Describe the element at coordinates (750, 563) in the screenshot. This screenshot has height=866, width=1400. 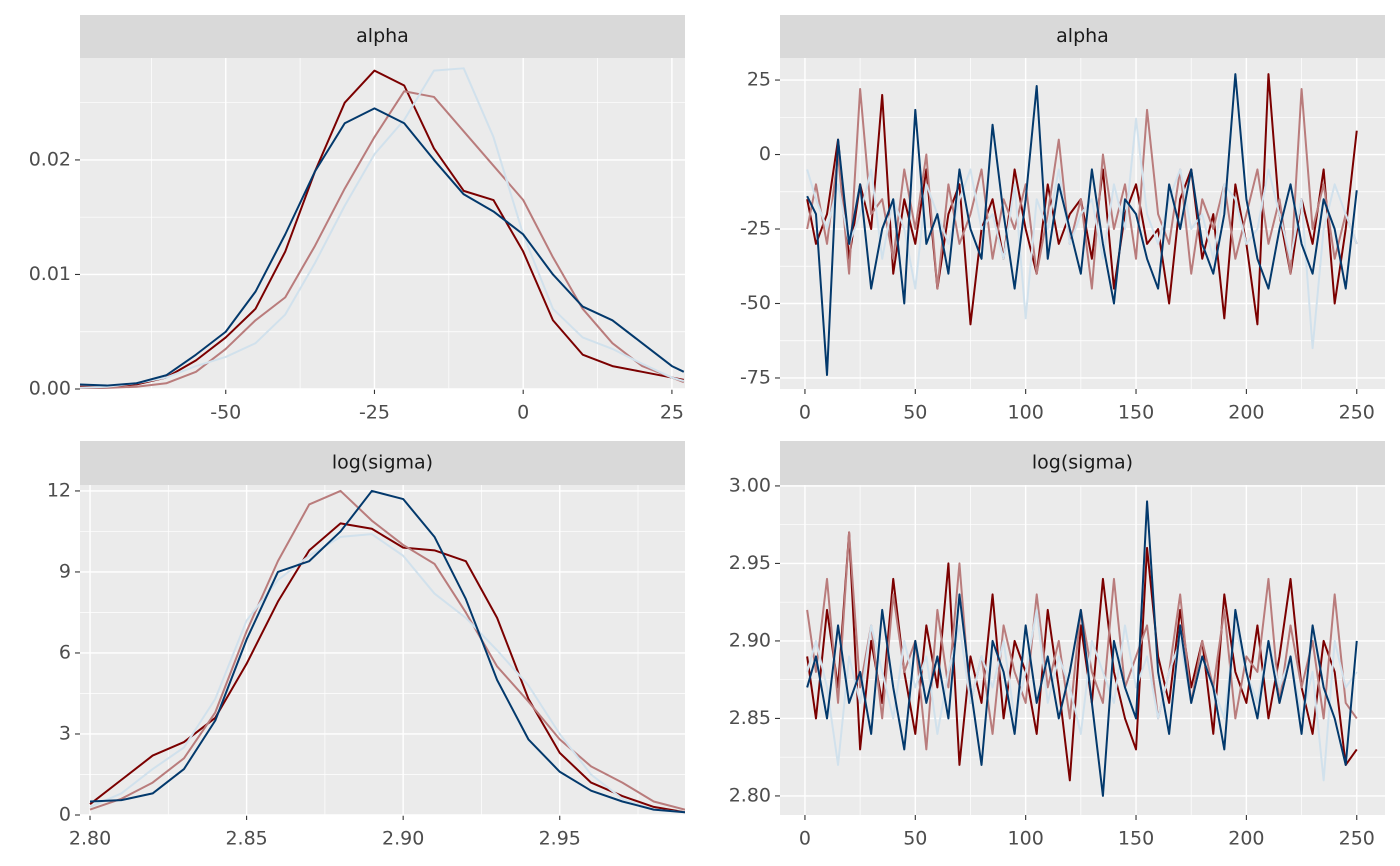
I see `y-tick-label: 2.95` at that location.